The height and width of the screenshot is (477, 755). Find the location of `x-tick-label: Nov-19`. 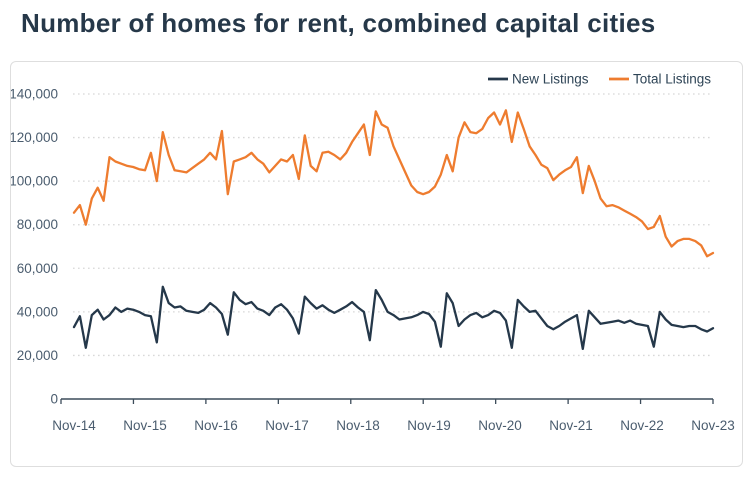

x-tick-label: Nov-19 is located at coordinates (429, 425).